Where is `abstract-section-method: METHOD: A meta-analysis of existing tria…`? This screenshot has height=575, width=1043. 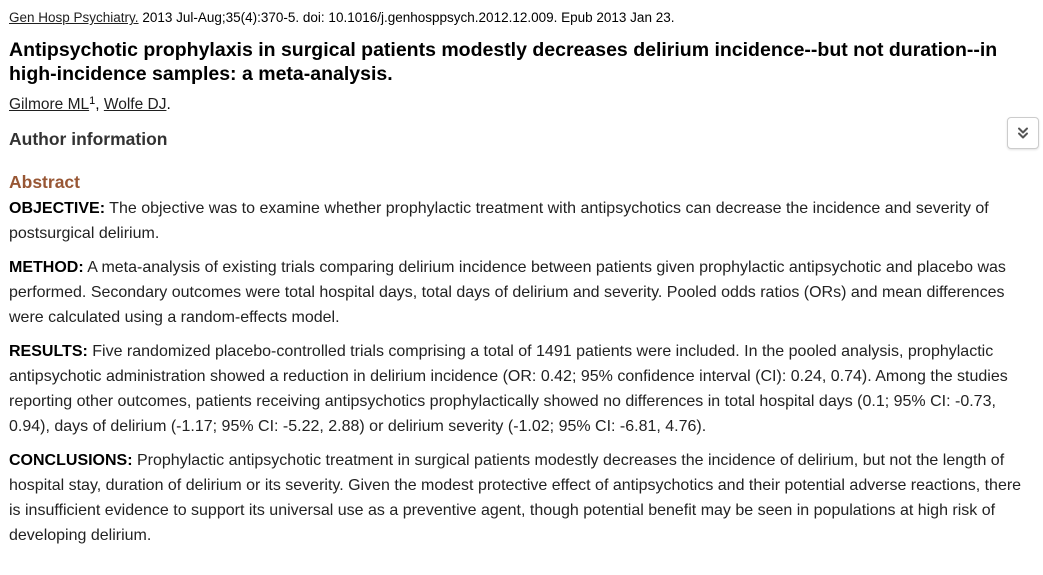
abstract-section-method: METHOD: A meta-analysis of existing tria… is located at coordinates (522, 292).